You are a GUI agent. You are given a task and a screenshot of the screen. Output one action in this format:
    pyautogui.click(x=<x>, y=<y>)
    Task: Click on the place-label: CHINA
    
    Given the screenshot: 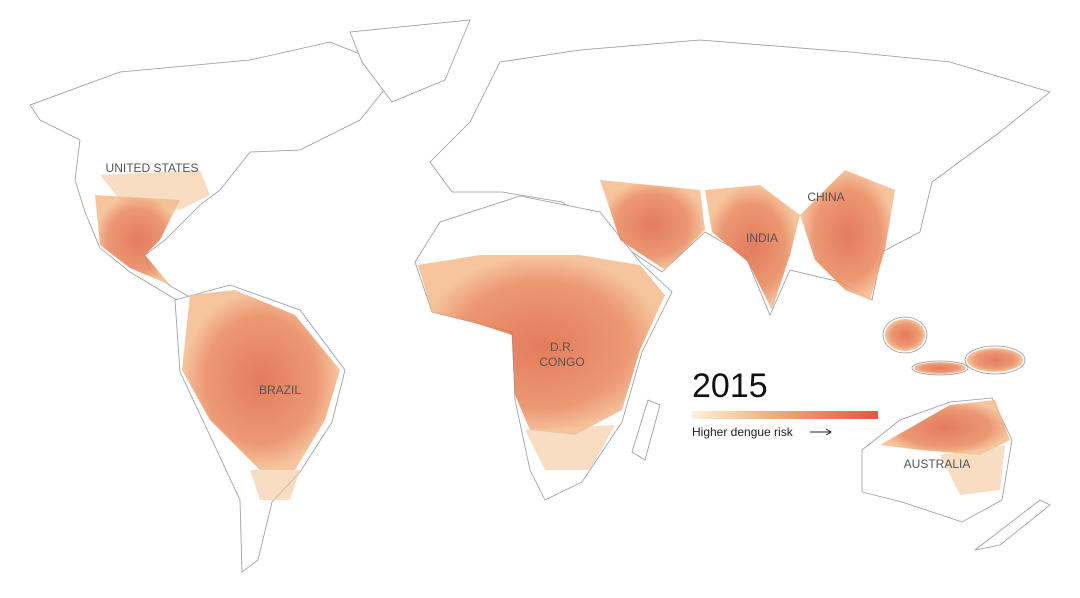 What is the action you would take?
    pyautogui.click(x=825, y=197)
    